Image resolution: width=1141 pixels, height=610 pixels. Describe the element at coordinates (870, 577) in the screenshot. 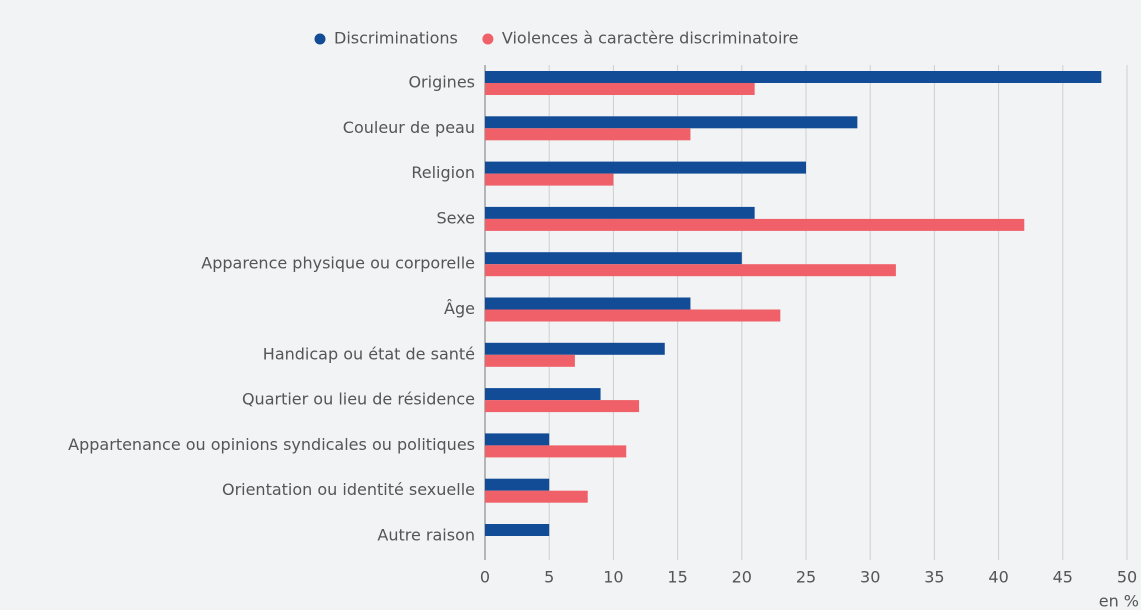

I see `x-tick-label: 30` at that location.